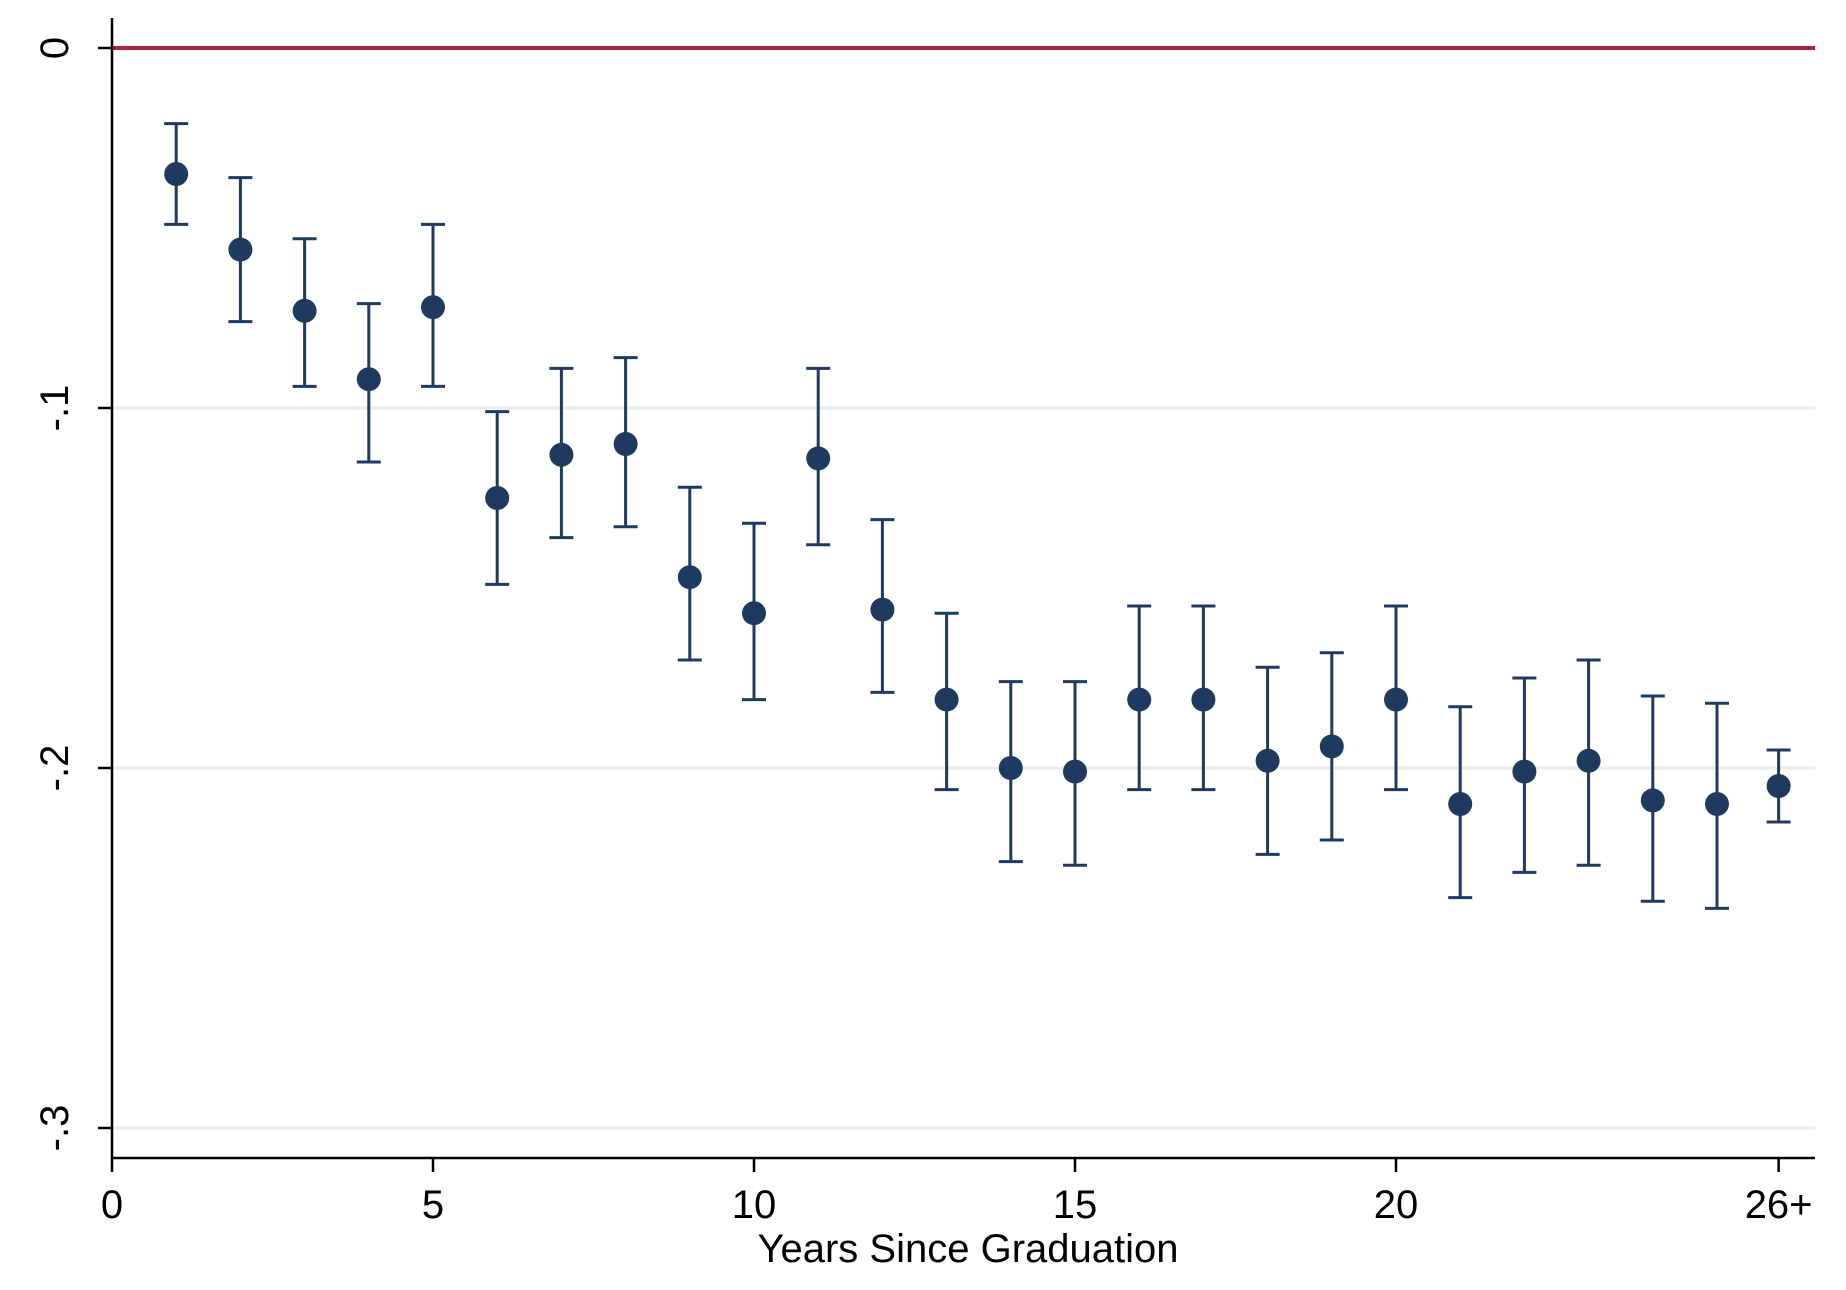  Describe the element at coordinates (55, 408) in the screenshot. I see `y-tick-label: -.1` at that location.